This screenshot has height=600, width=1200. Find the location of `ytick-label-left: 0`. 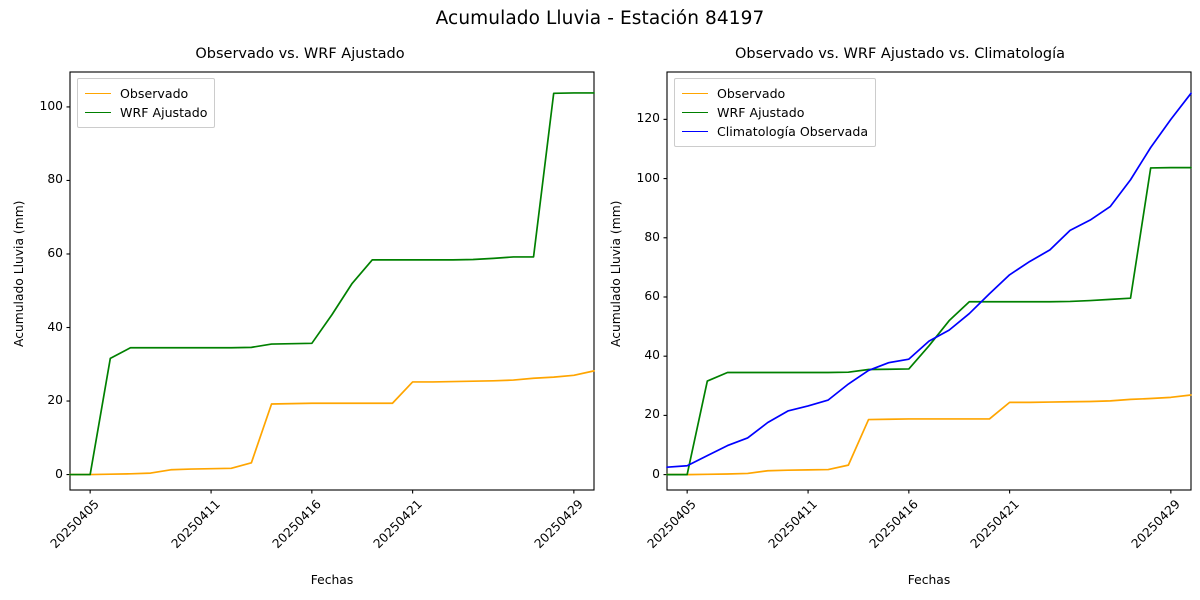

ytick-label-left: 0 is located at coordinates (59, 473).